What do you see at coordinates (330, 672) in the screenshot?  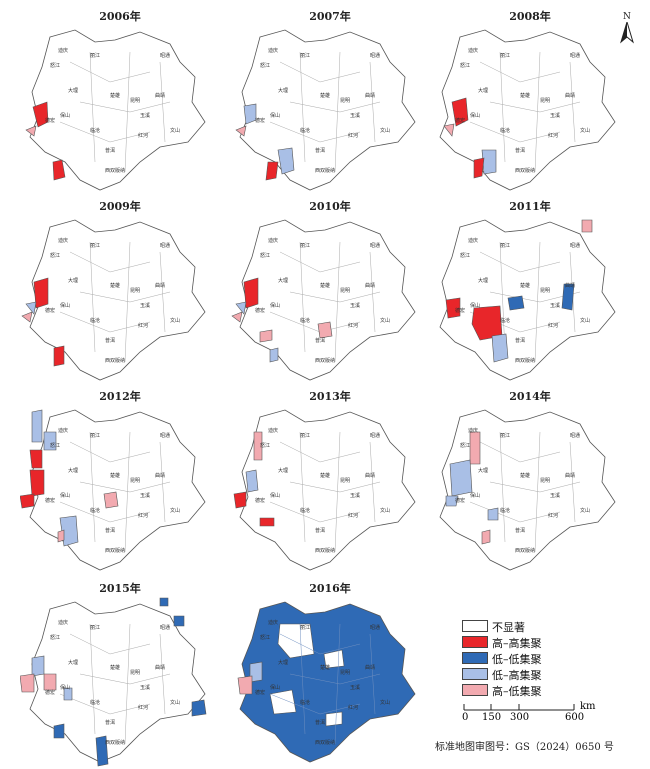 I see `map-panel-2016: 2016年 迪庆 丽江 怒江 大理 楚雄 昆明 曲靖 玉溪 红河 文山 普洱 临沧 保山 德宏 西双版纳 昭通` at bounding box center [330, 672].